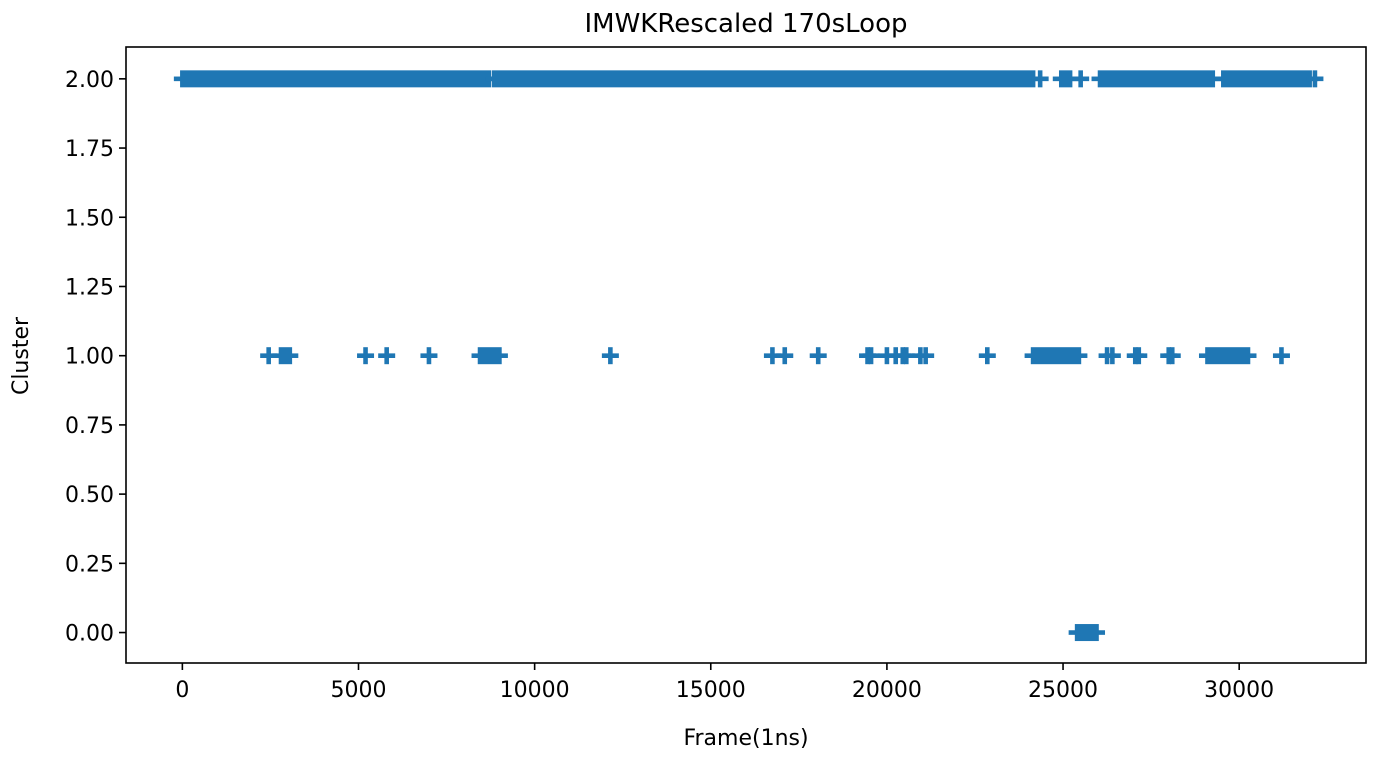 The height and width of the screenshot is (757, 1375). Describe the element at coordinates (359, 690) in the screenshot. I see `x-tick-label: 5000` at that location.